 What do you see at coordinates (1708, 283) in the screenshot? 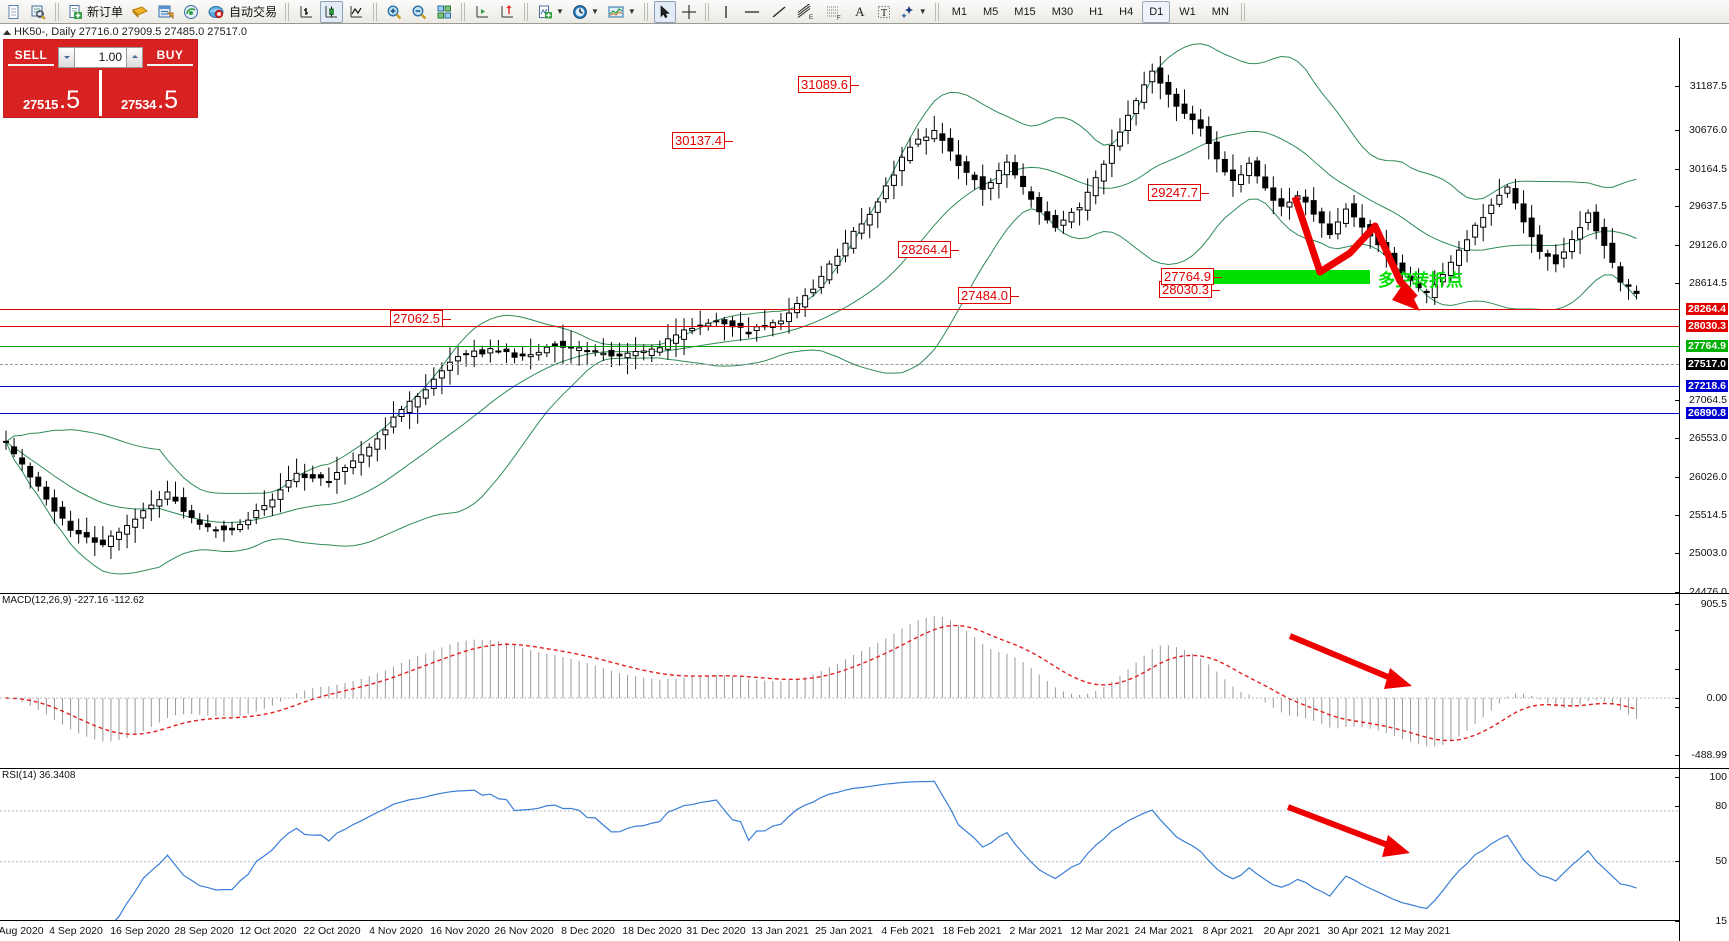
I see `axis-tick-label: 28614.5` at bounding box center [1708, 283].